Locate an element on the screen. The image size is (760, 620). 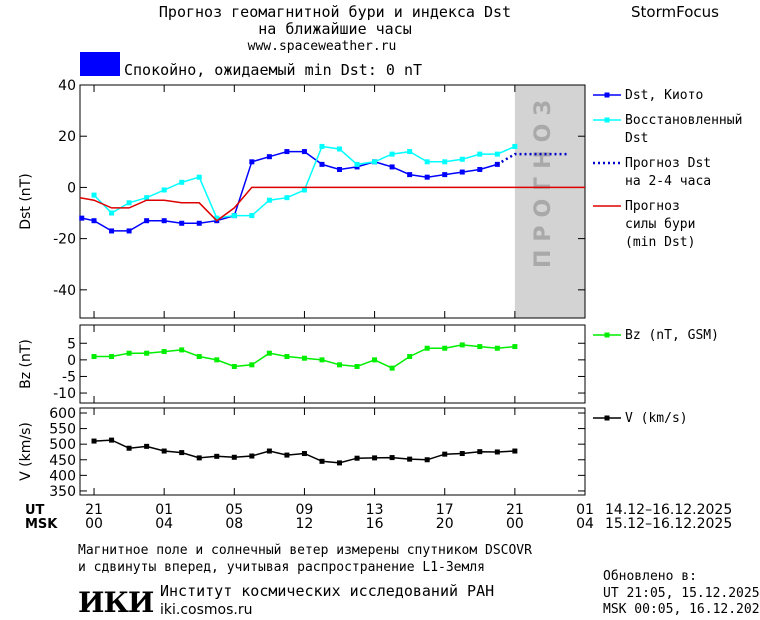
y-axis-label: Bz (nT) is located at coordinates (26, 364).